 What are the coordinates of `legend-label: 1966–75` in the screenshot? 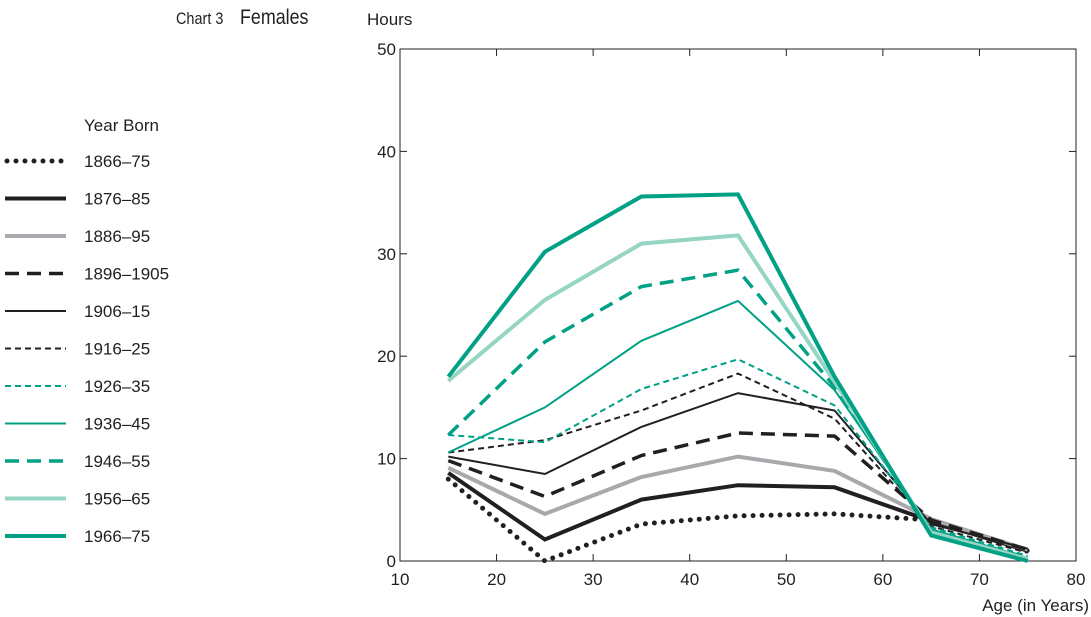 It's located at (117, 536).